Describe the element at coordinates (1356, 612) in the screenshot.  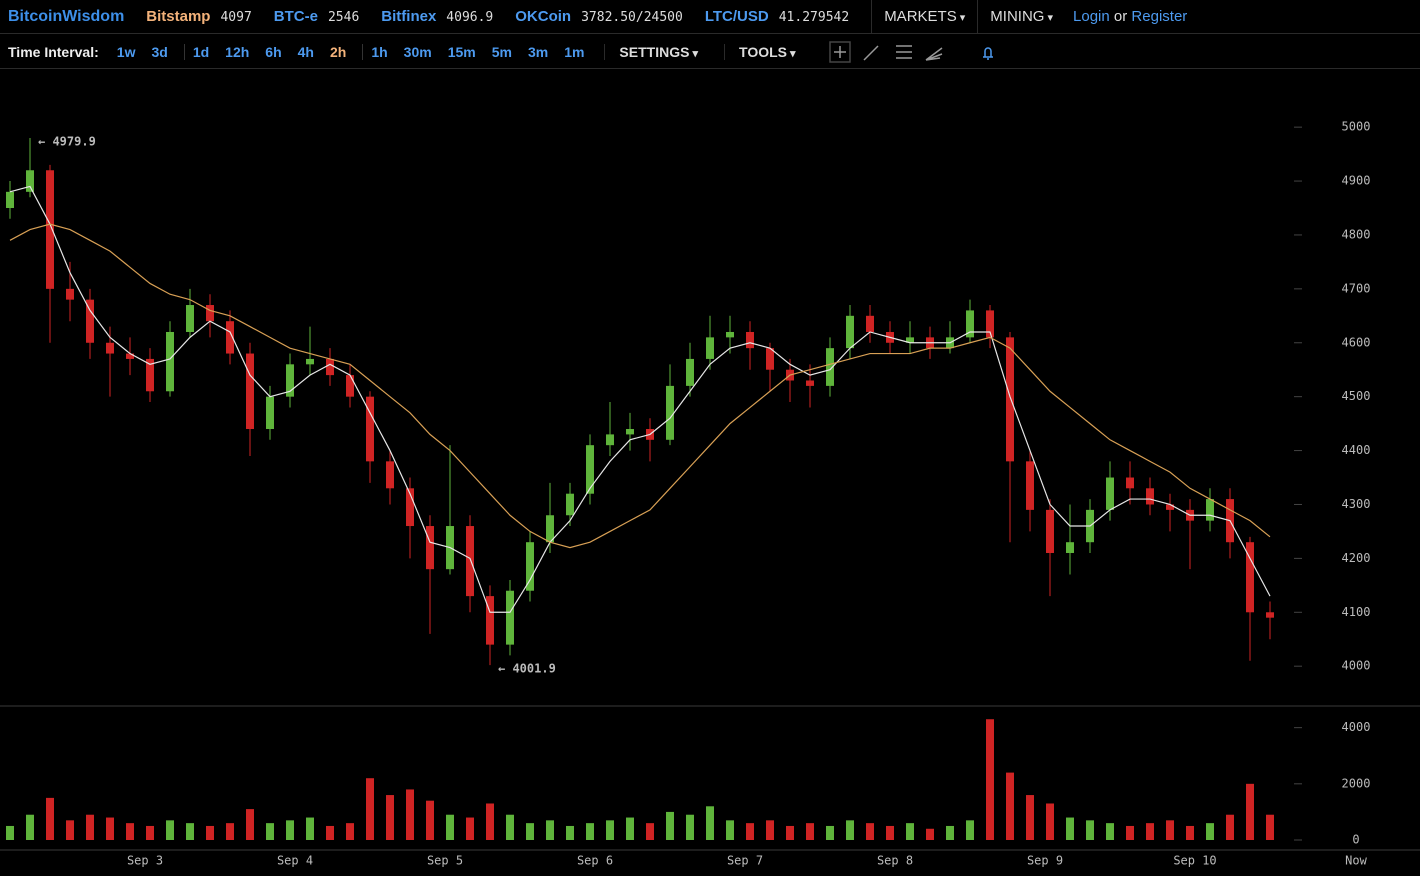
I see `y-tick-label: 4100` at that location.